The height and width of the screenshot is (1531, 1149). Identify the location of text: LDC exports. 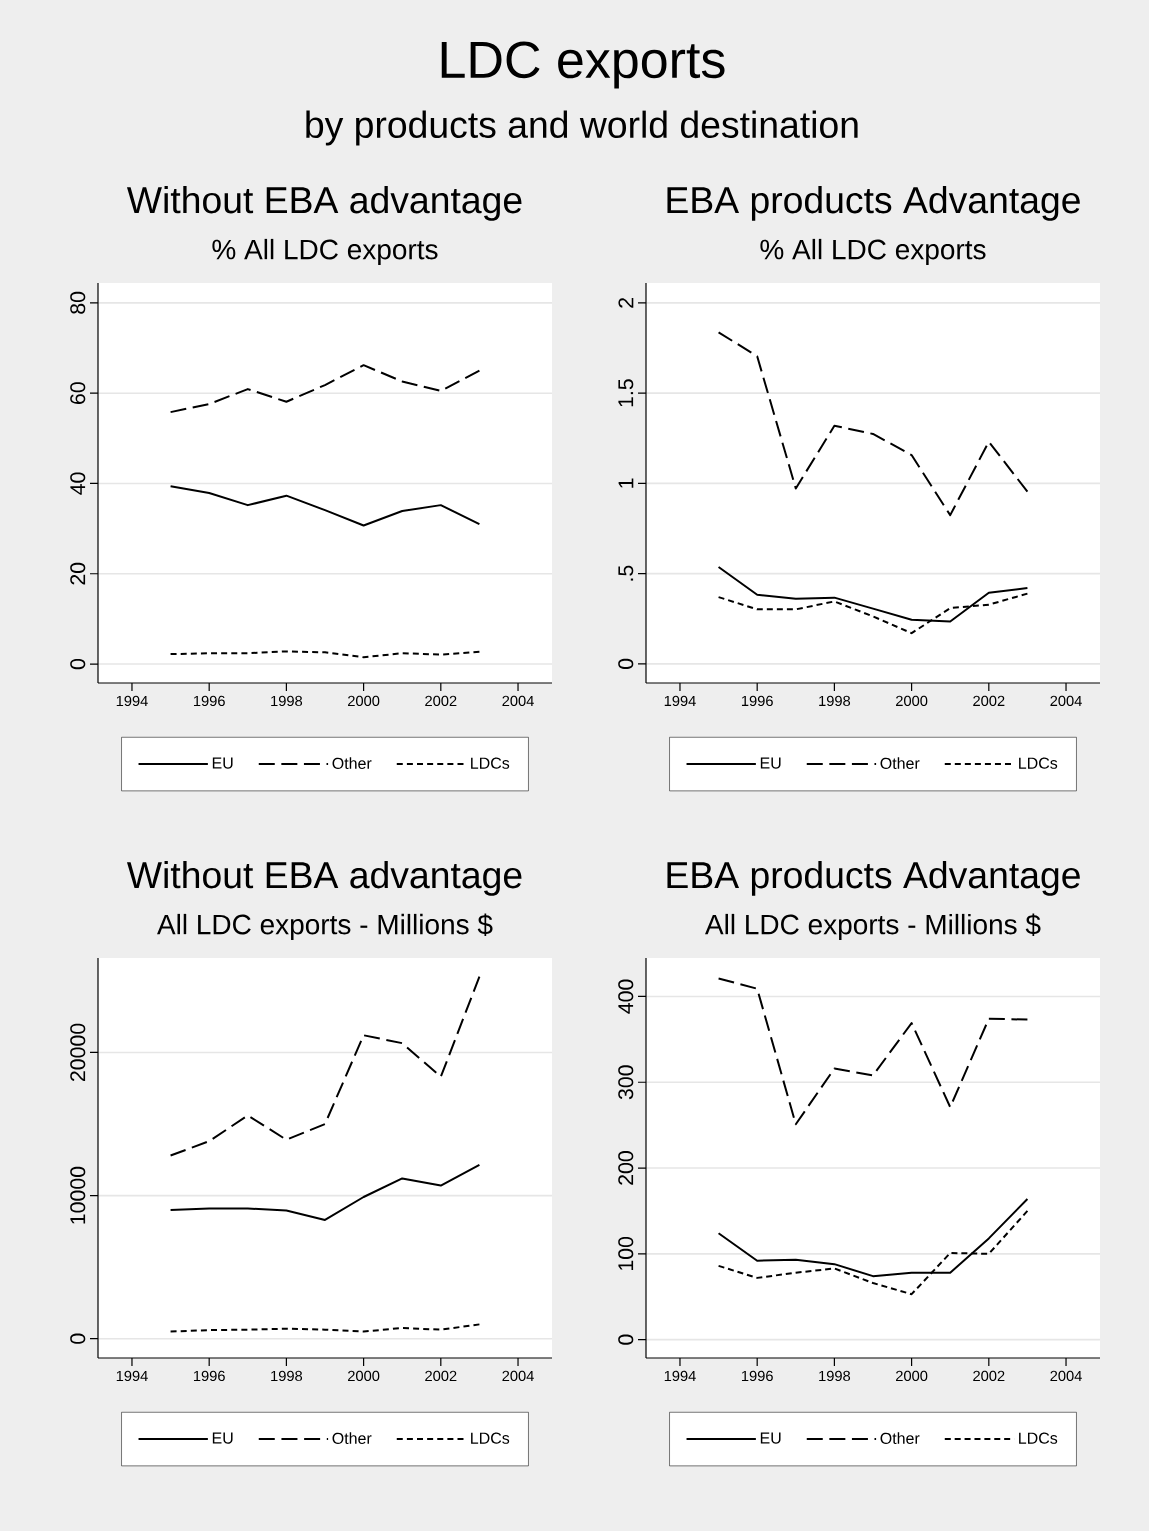
(583, 65).